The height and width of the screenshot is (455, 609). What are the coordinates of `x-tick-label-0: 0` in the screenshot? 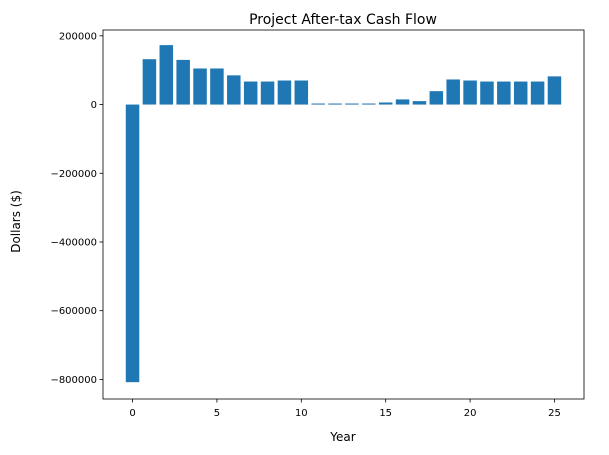 It's located at (132, 413).